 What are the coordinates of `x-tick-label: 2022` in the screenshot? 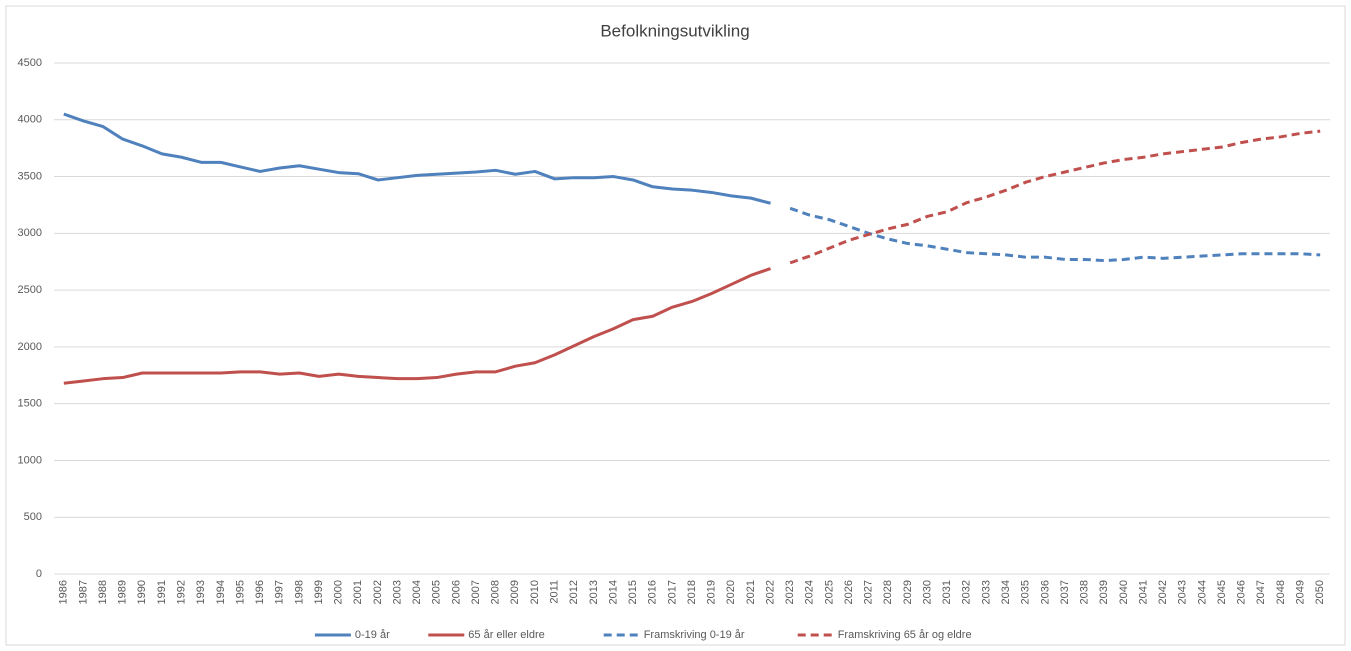 It's located at (770, 592).